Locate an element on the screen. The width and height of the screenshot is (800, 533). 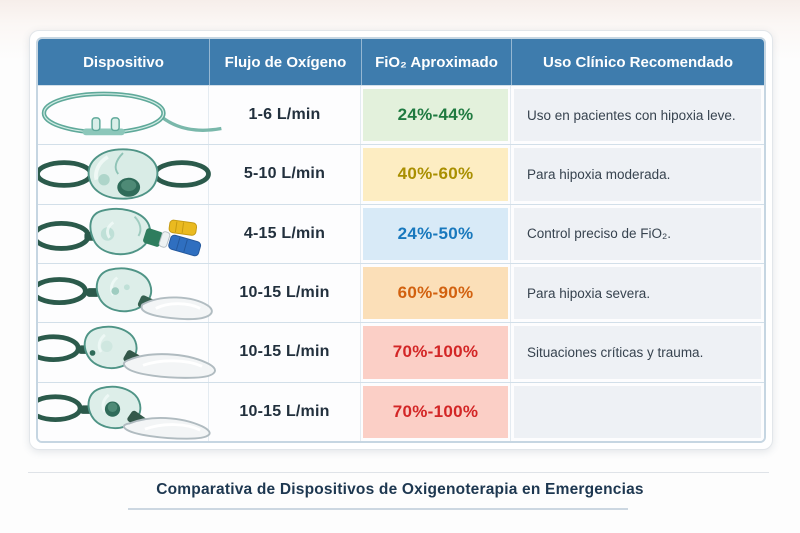
use-text: Para hipoxia moderada. is located at coordinates (637, 174).